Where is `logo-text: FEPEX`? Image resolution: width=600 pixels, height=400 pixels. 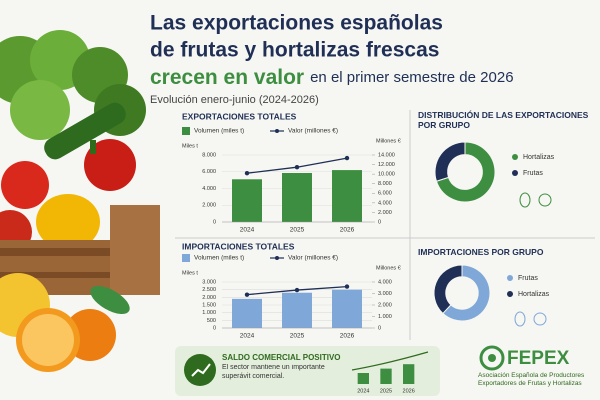 logo-text: FEPEX is located at coordinates (538, 358).